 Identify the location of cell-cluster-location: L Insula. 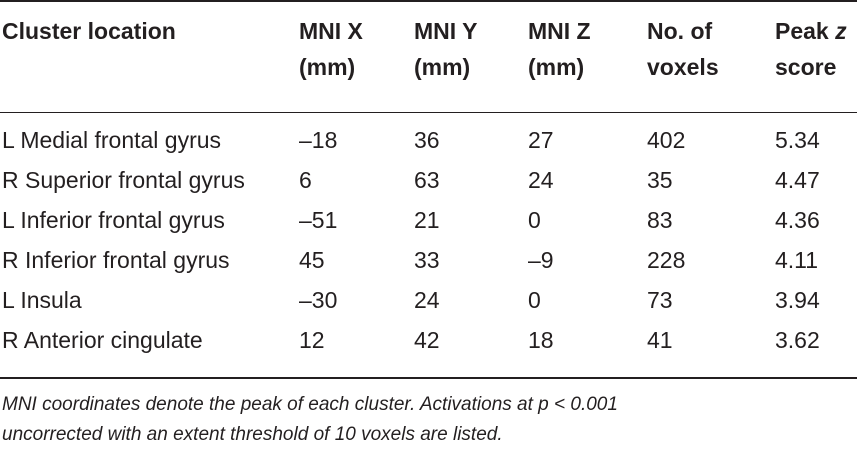
(42, 300).